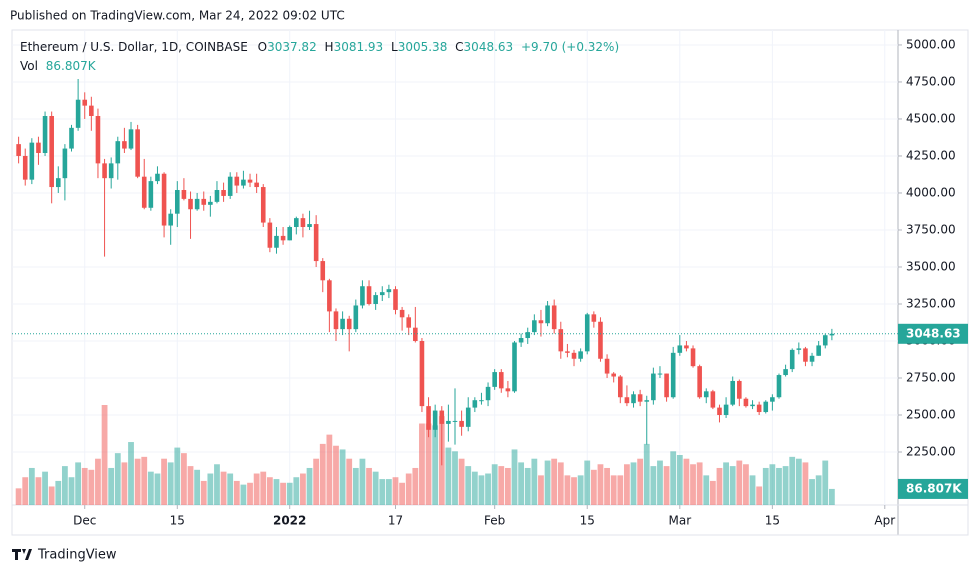 Image resolution: width=980 pixels, height=574 pixels. I want to click on x-tick-label: 2022, so click(289, 521).